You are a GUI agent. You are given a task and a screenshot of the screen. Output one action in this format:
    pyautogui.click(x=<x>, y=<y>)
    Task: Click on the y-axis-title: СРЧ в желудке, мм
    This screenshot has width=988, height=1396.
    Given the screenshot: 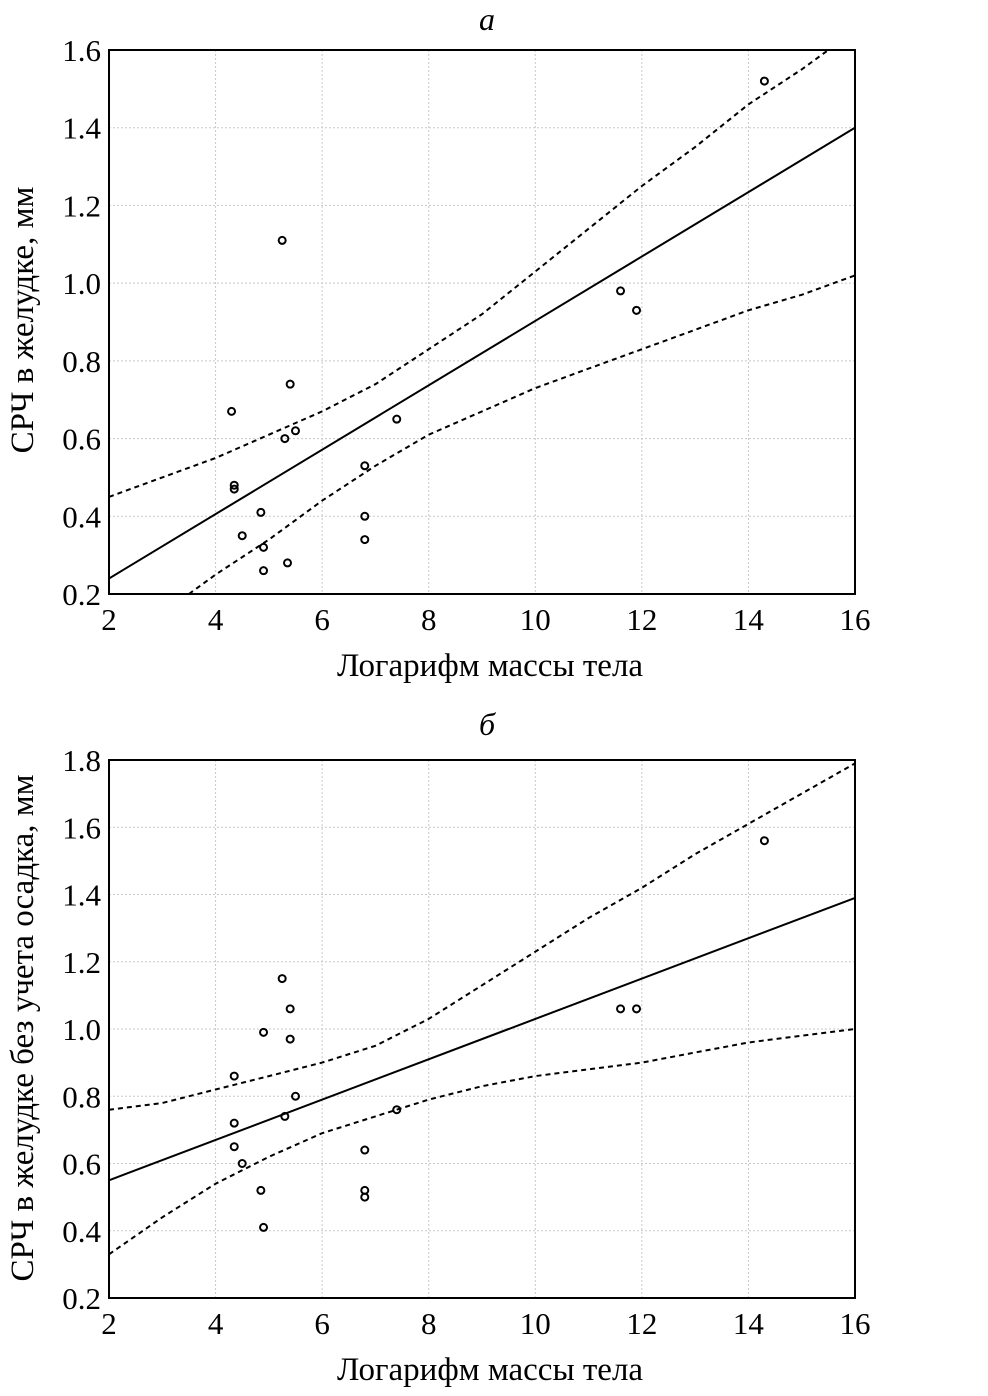 What is the action you would take?
    pyautogui.click(x=23, y=320)
    